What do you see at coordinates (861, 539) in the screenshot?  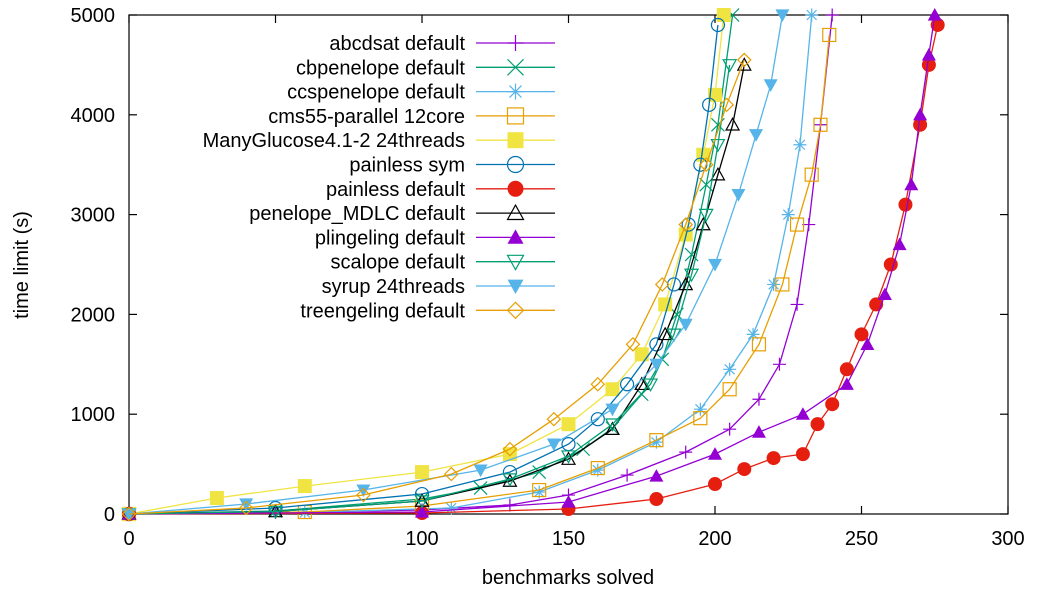 I see `x-tick-label: 250` at bounding box center [861, 539].